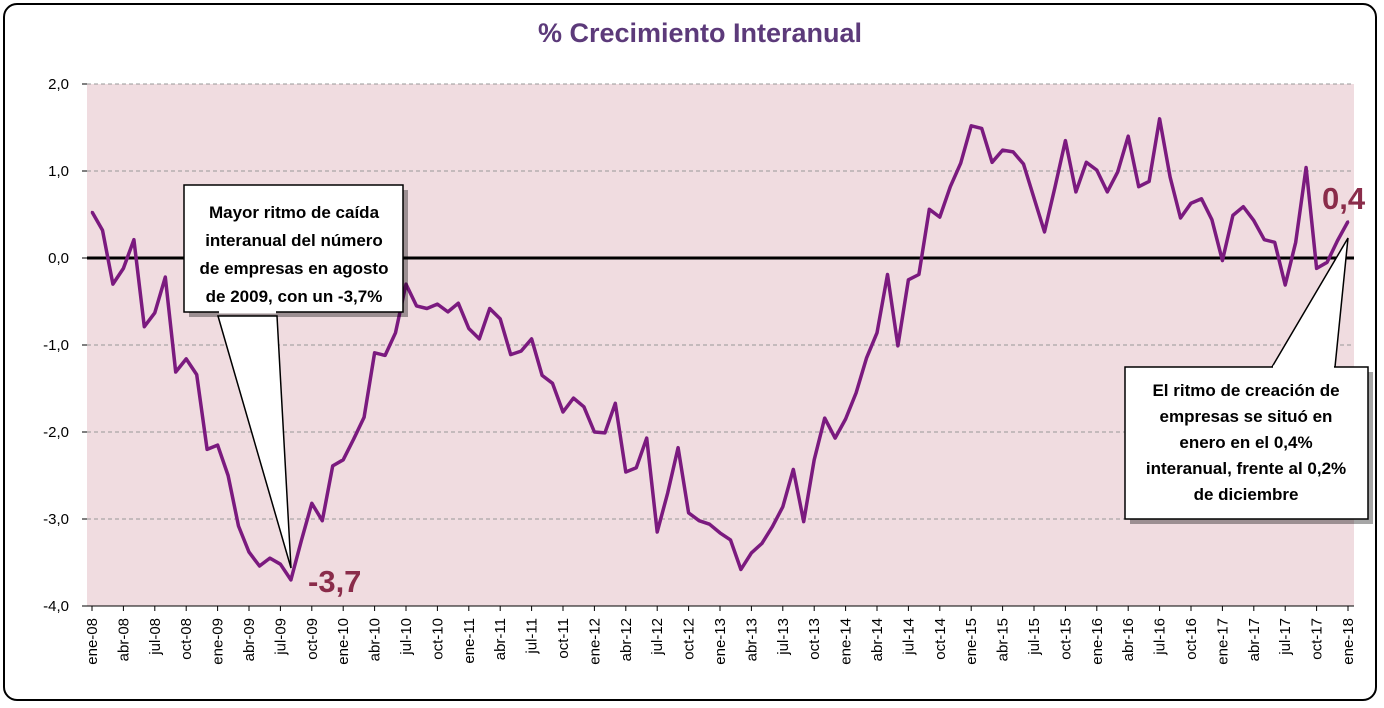  What do you see at coordinates (783, 637) in the screenshot?
I see `x-tick-label: jul-13` at bounding box center [783, 637].